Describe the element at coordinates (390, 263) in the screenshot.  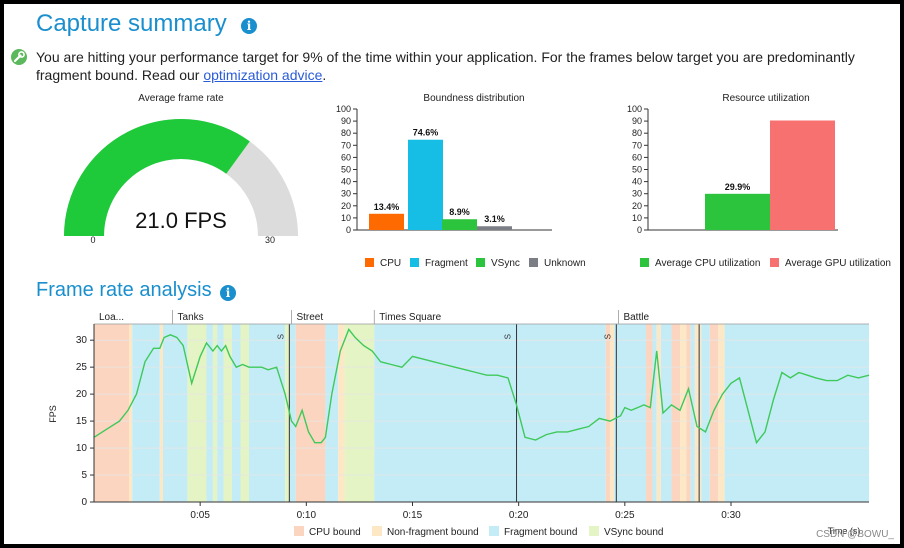
I see `boundness-legend-label: CPU` at that location.